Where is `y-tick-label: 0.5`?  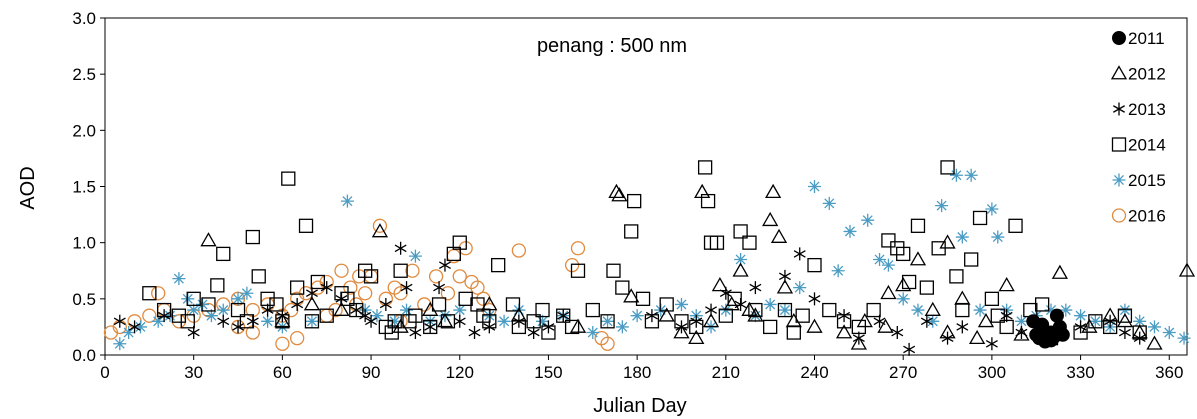 y-tick-label: 0.5 is located at coordinates (84, 299).